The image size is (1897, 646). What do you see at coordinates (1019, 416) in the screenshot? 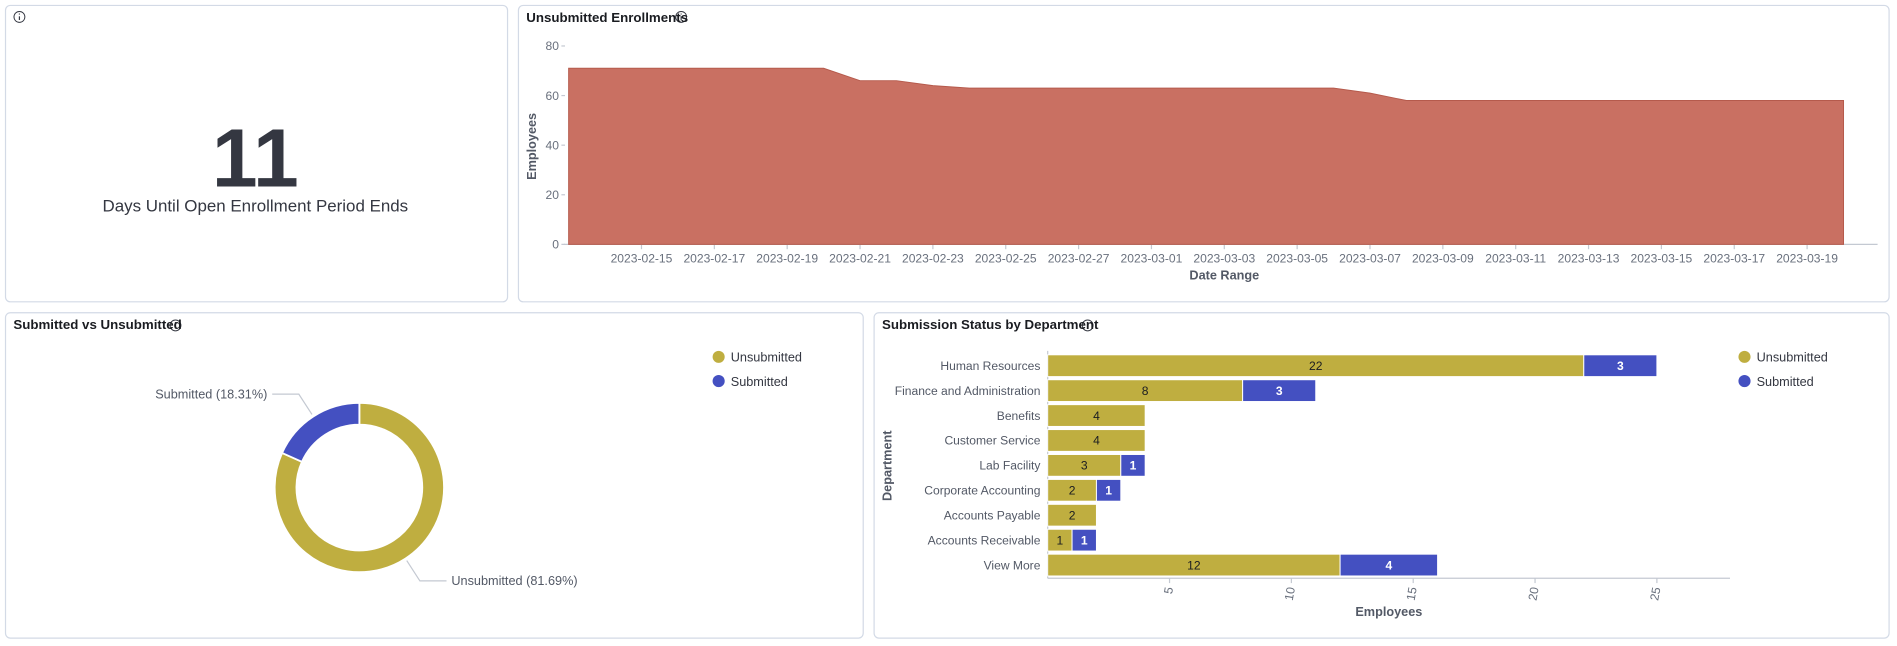
I see `y-tick-label: Benefits` at bounding box center [1019, 416].